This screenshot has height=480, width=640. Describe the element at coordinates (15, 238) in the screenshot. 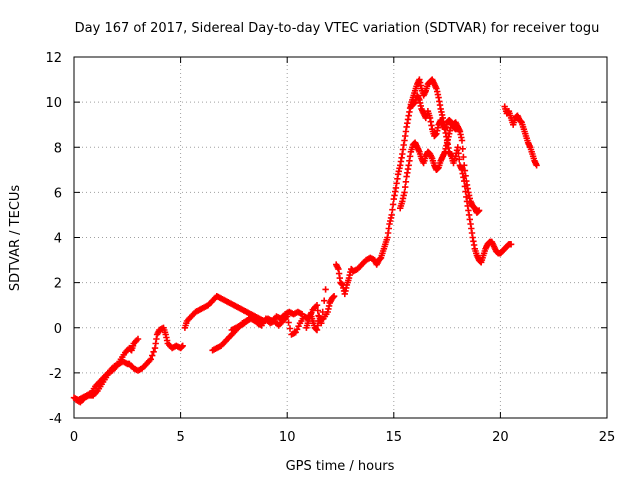

I see `y-axis-label: SDTVAR / TECUs` at that location.